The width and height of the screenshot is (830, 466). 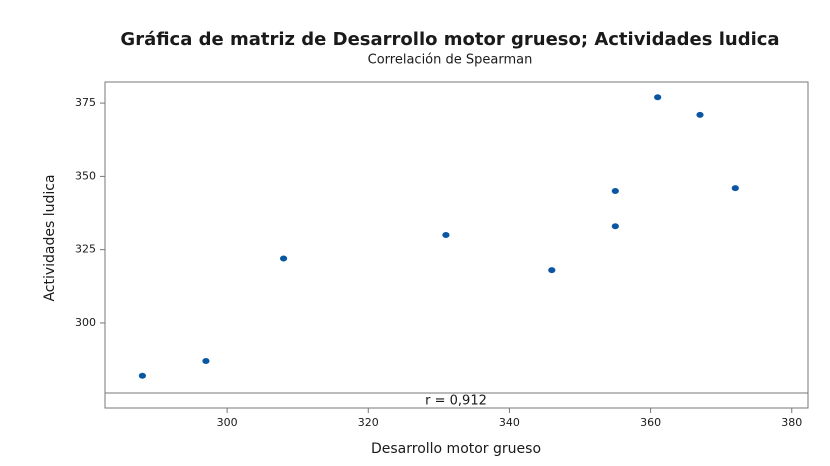 I want to click on y-tick-label: 375, so click(x=85, y=102).